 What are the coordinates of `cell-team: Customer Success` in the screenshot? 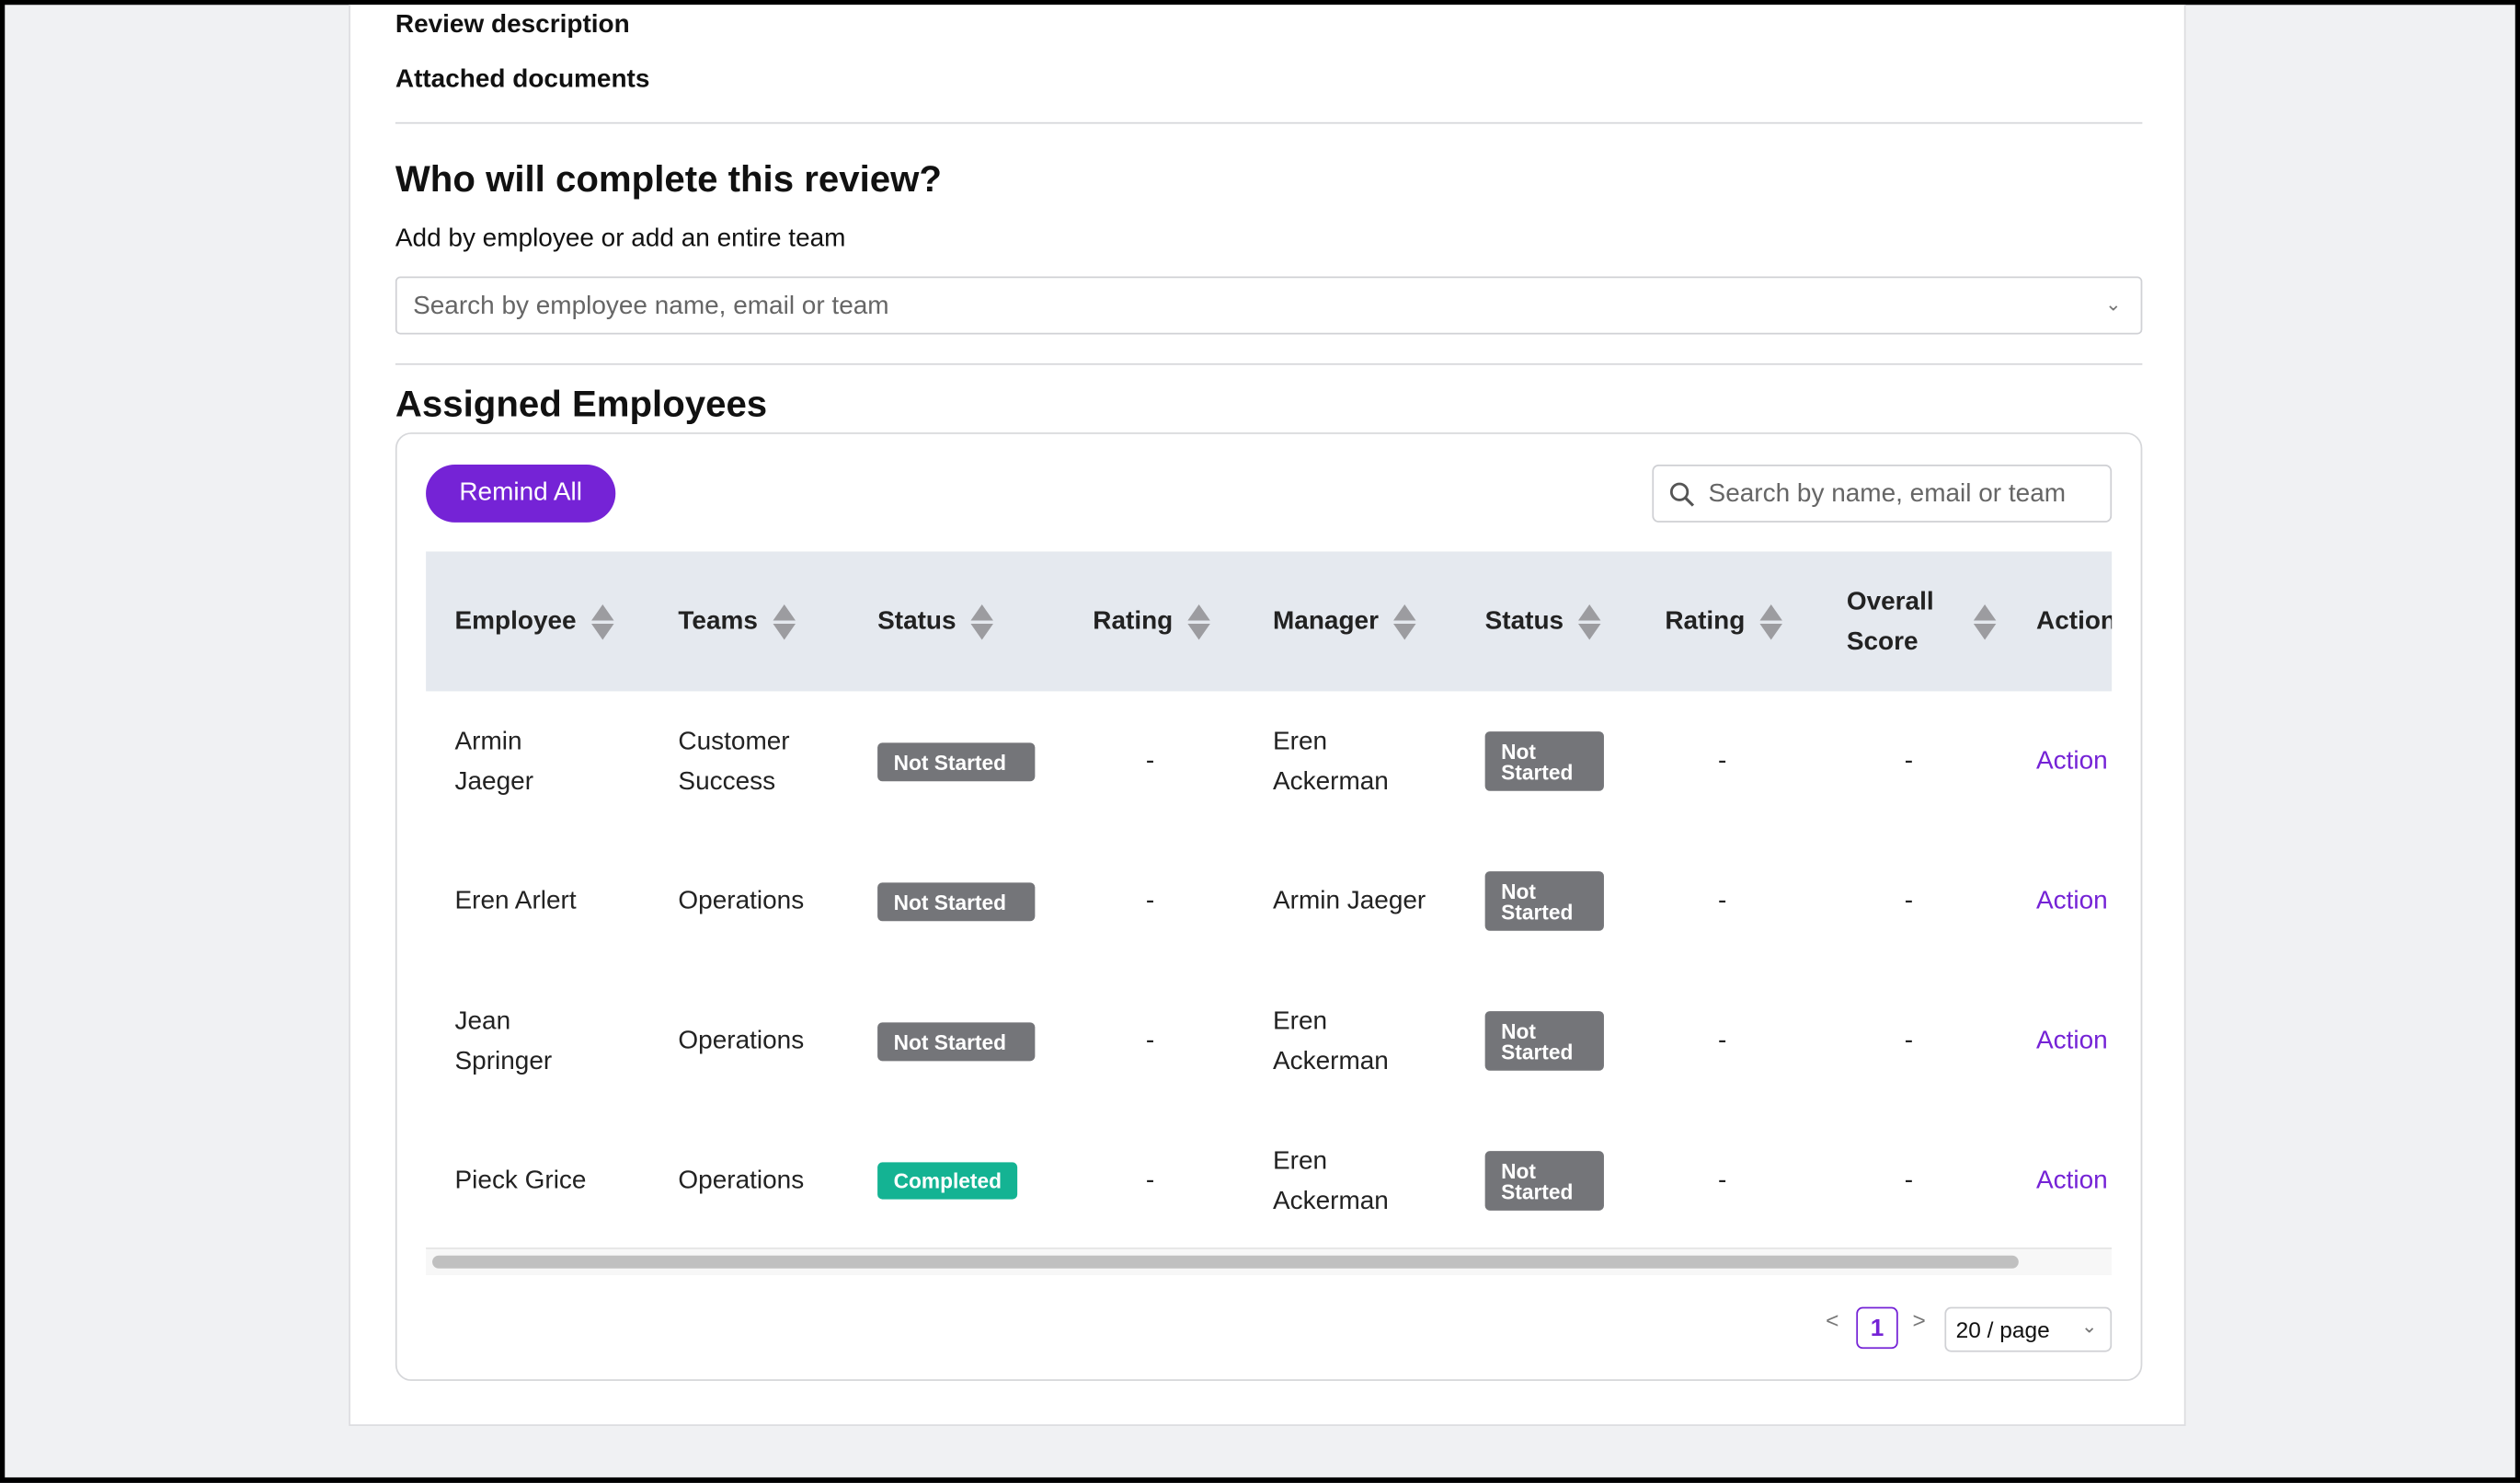 It's located at (758, 761).